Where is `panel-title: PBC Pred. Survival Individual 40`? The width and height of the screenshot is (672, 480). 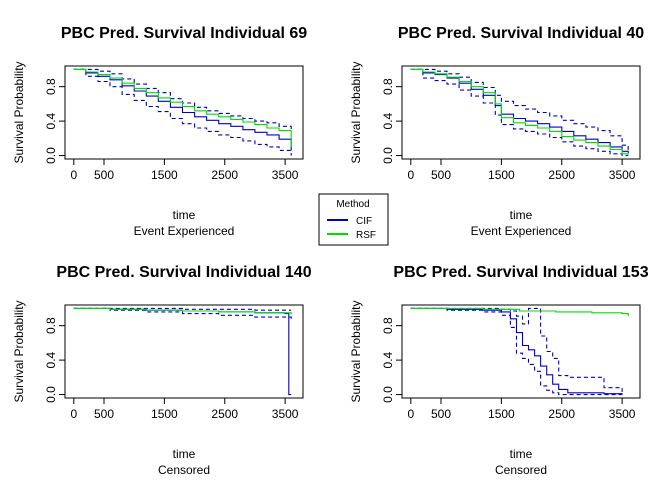 panel-title: PBC Pred. Survival Individual 40 is located at coordinates (521, 33).